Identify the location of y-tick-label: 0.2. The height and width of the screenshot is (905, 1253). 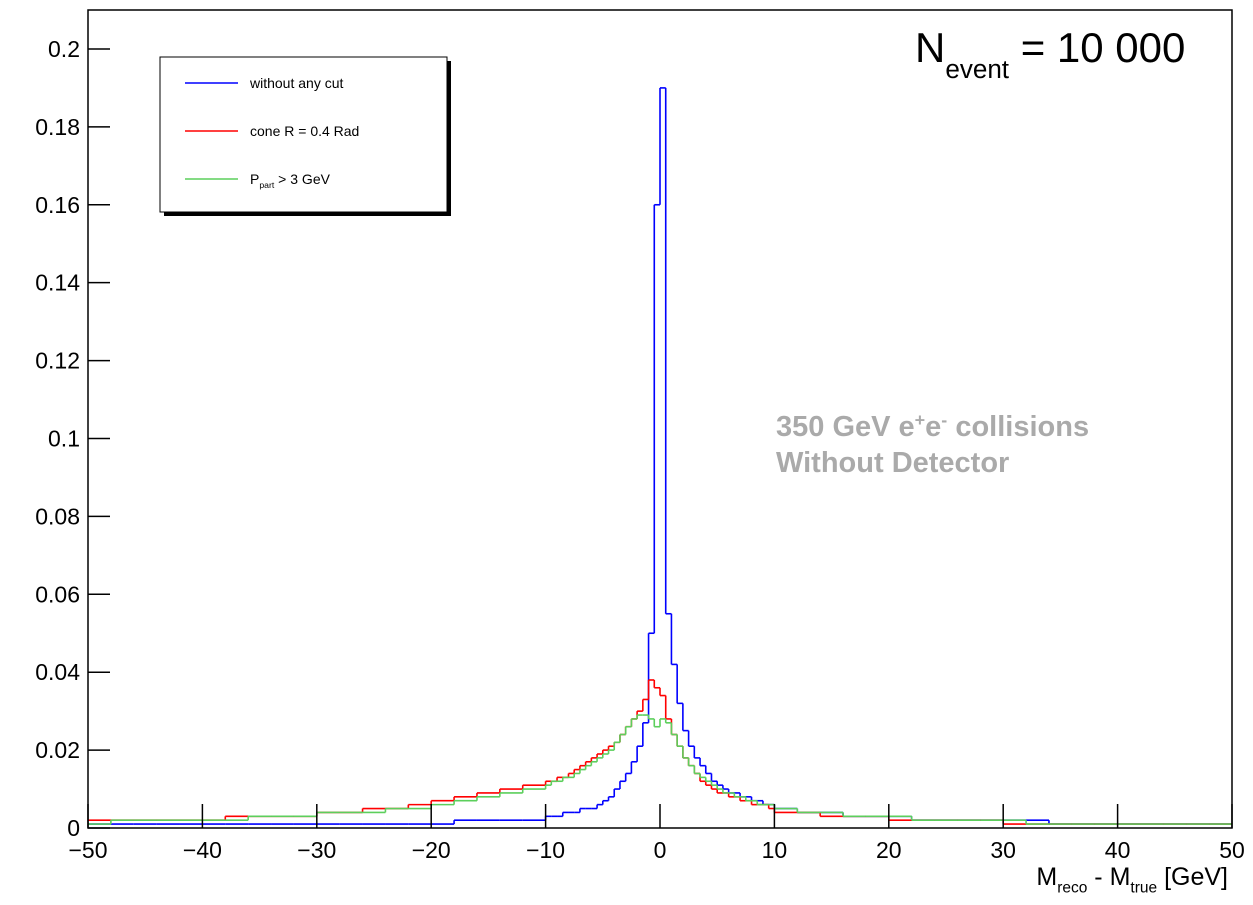
(64, 49).